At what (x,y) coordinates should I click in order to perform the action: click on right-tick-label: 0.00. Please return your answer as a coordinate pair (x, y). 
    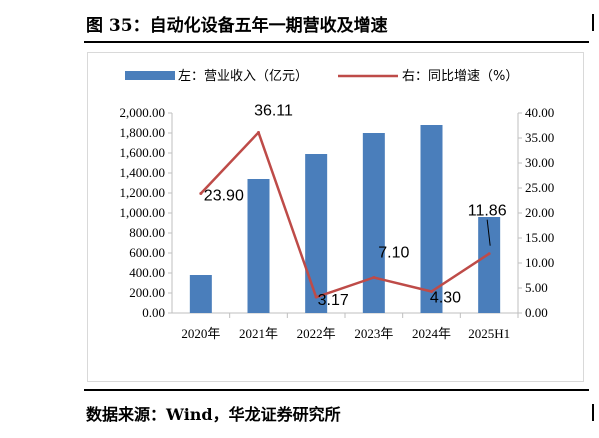
    Looking at the image, I should click on (536, 312).